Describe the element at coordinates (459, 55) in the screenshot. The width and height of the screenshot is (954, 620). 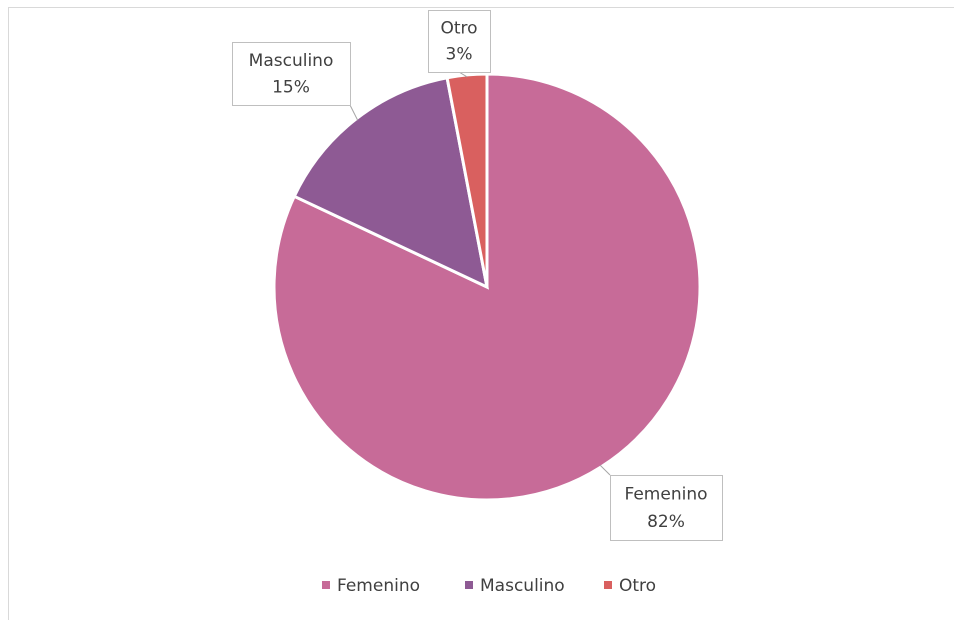
I see `data-label-value: 3%` at that location.